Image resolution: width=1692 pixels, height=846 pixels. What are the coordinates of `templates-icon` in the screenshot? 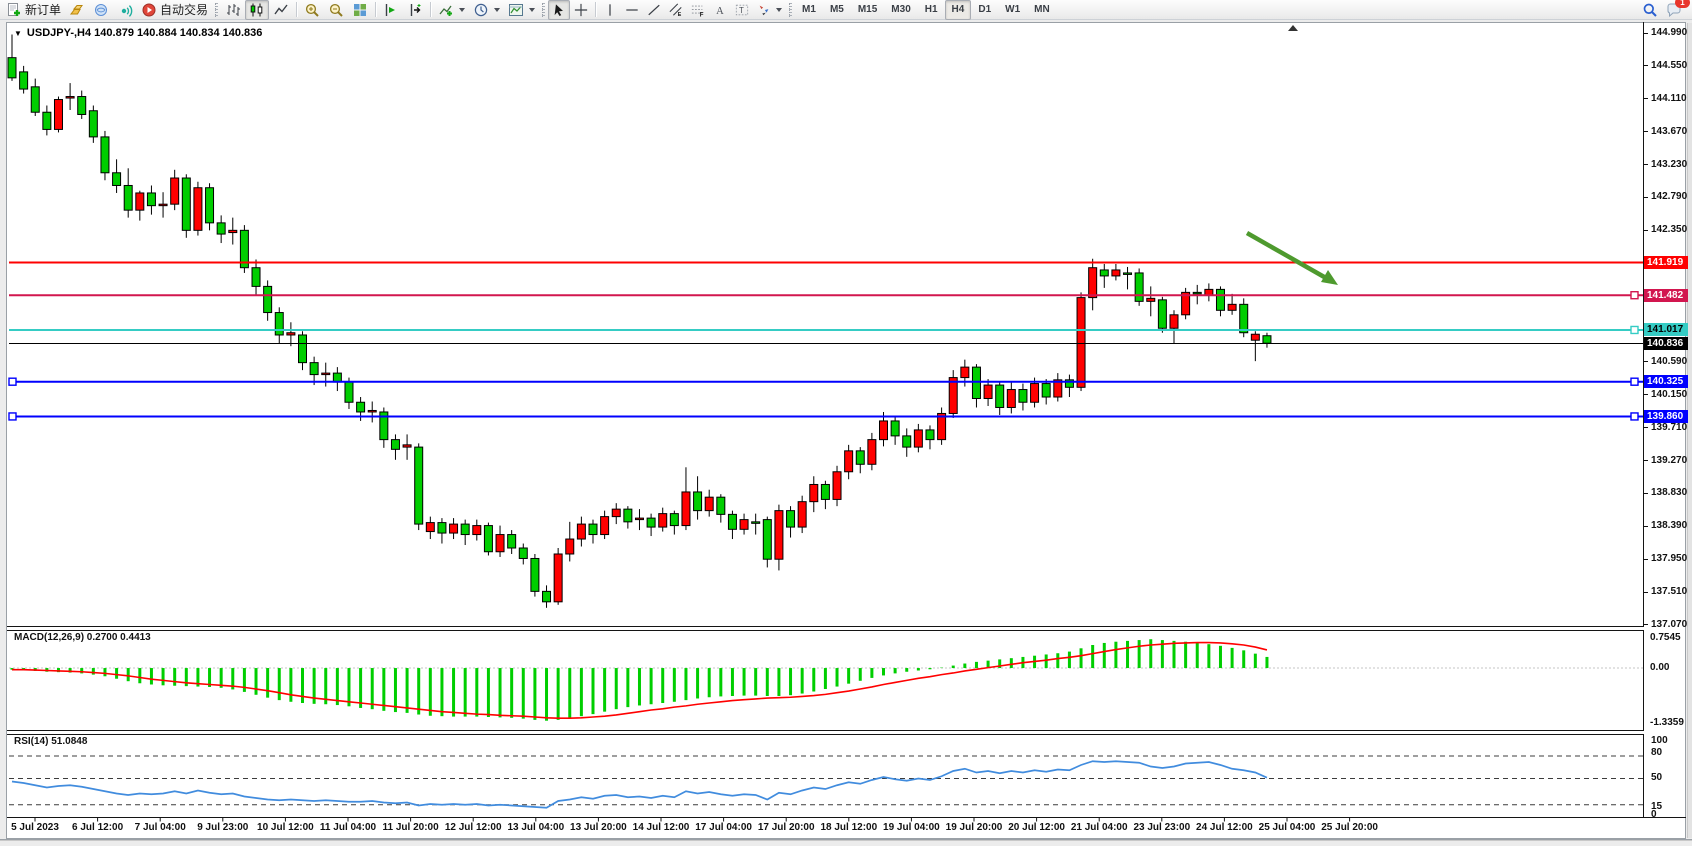 It's located at (516, 9).